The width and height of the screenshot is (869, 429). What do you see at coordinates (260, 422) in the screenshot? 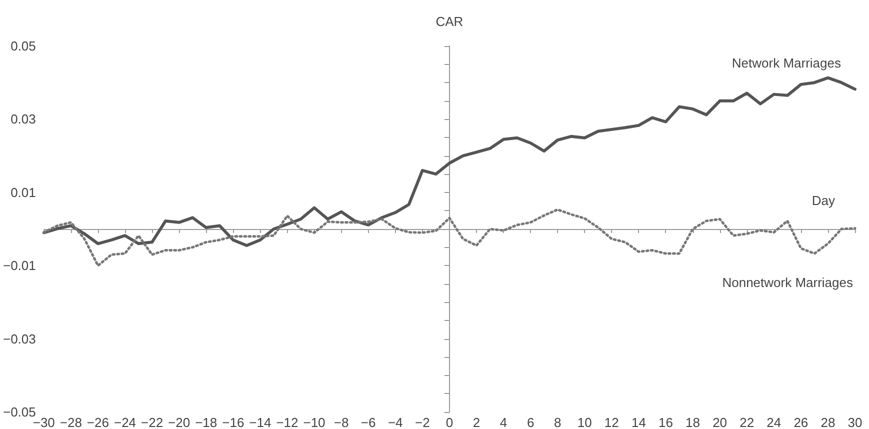
I see `x-tick-label: −14` at bounding box center [260, 422].